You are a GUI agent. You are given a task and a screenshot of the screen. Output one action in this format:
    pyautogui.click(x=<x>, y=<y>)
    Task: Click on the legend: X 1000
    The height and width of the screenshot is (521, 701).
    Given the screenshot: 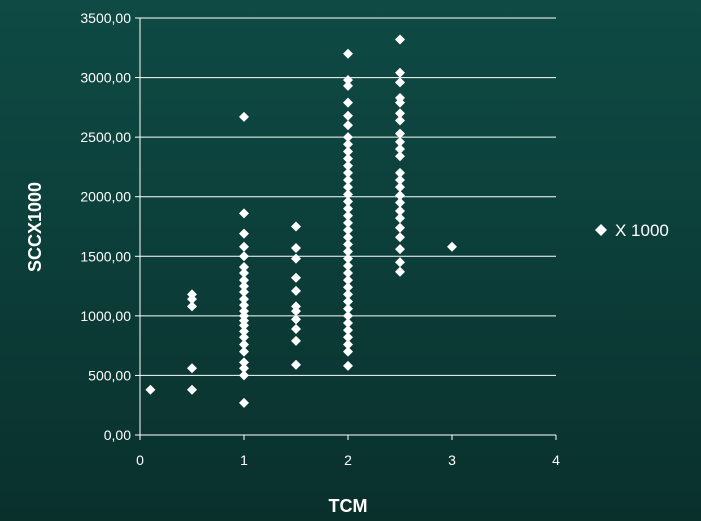 What is the action you would take?
    pyautogui.click(x=632, y=230)
    